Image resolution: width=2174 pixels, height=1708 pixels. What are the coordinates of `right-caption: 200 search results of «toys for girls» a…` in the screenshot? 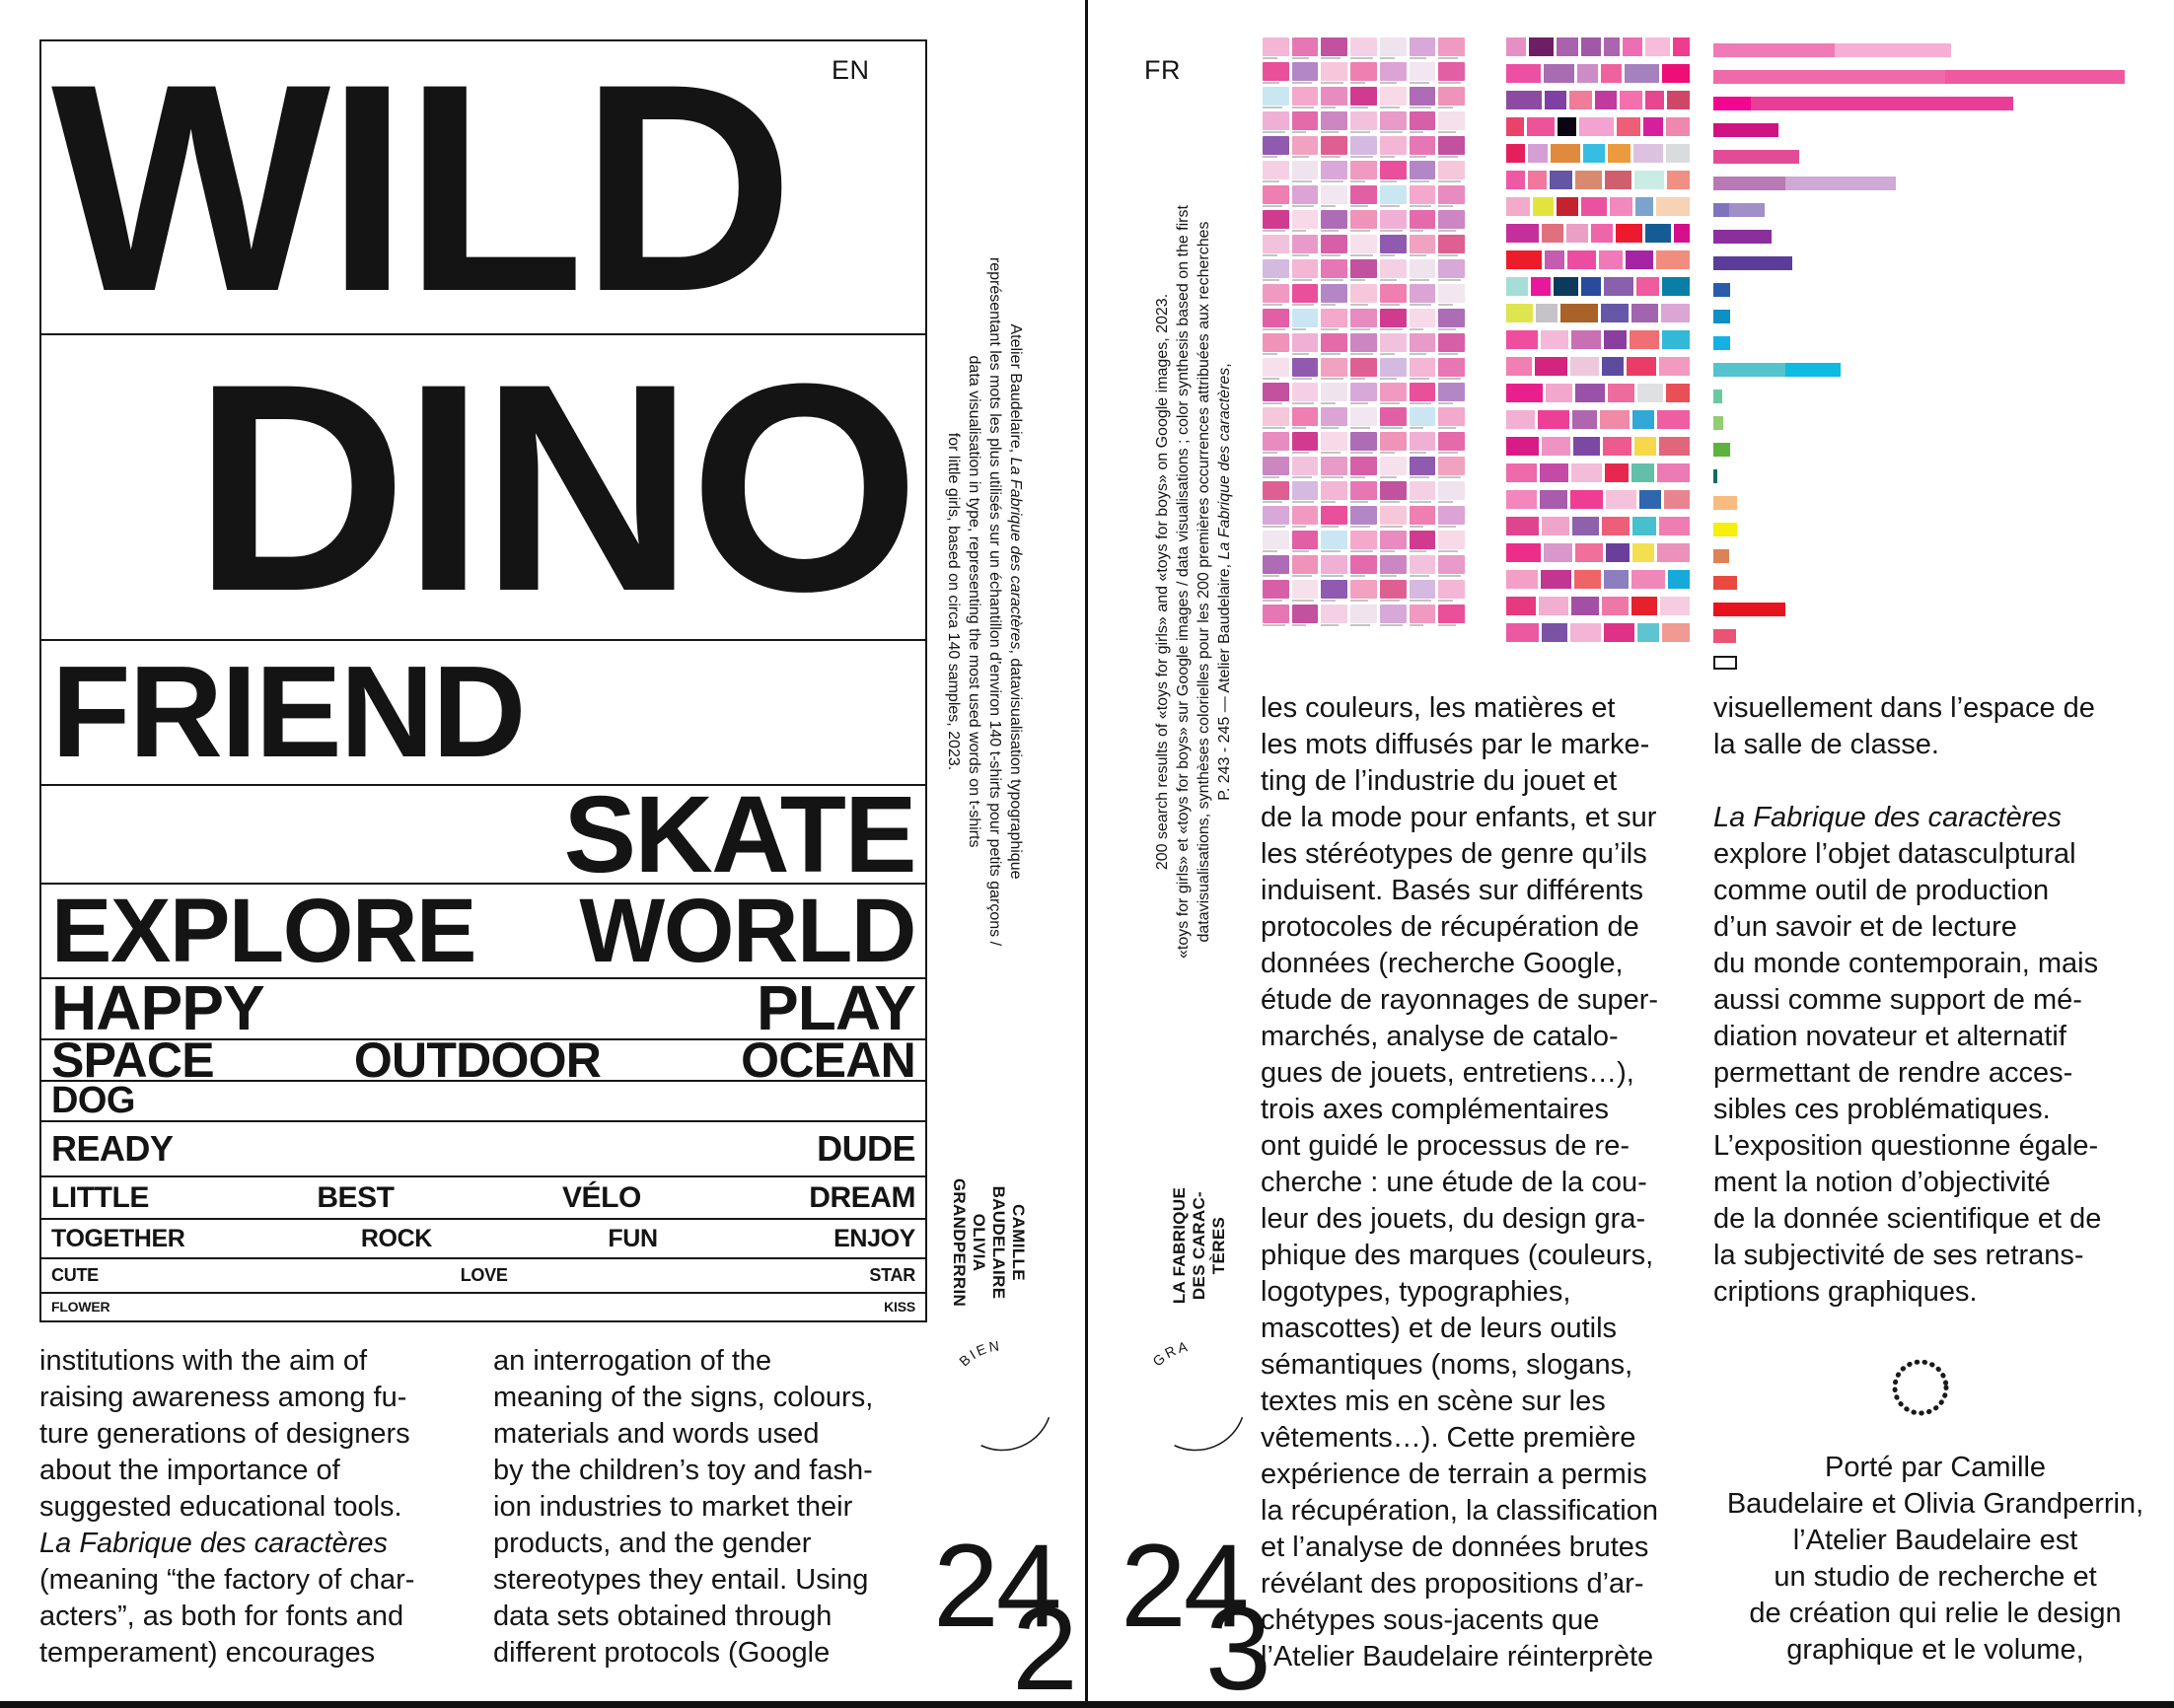 It's located at (1193, 582).